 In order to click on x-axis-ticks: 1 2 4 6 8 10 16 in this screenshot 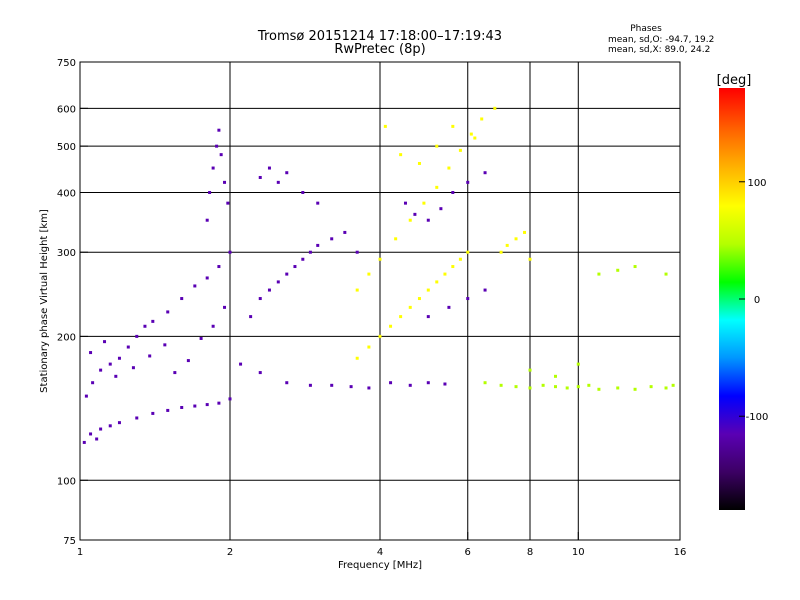, I will do `click(381, 545)`.